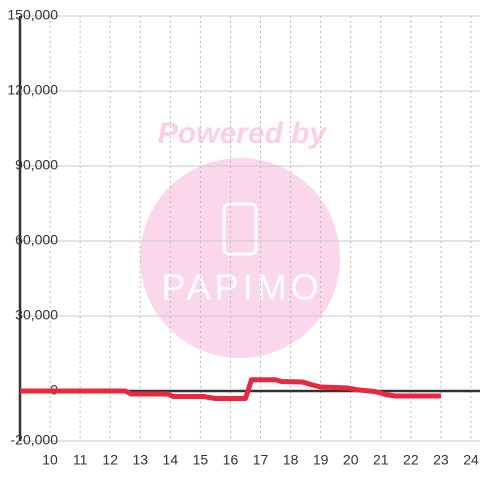 This screenshot has width=480, height=480. Describe the element at coordinates (351, 460) in the screenshot. I see `x-tick-label: 20` at that location.